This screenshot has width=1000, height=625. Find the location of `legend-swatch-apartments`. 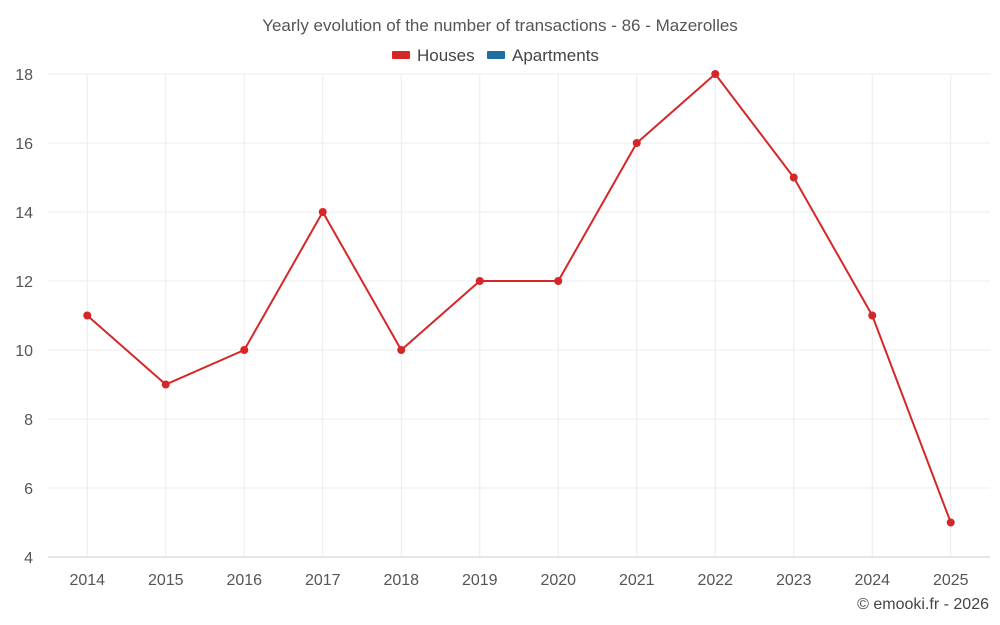

legend-swatch-apartments is located at coordinates (496, 55).